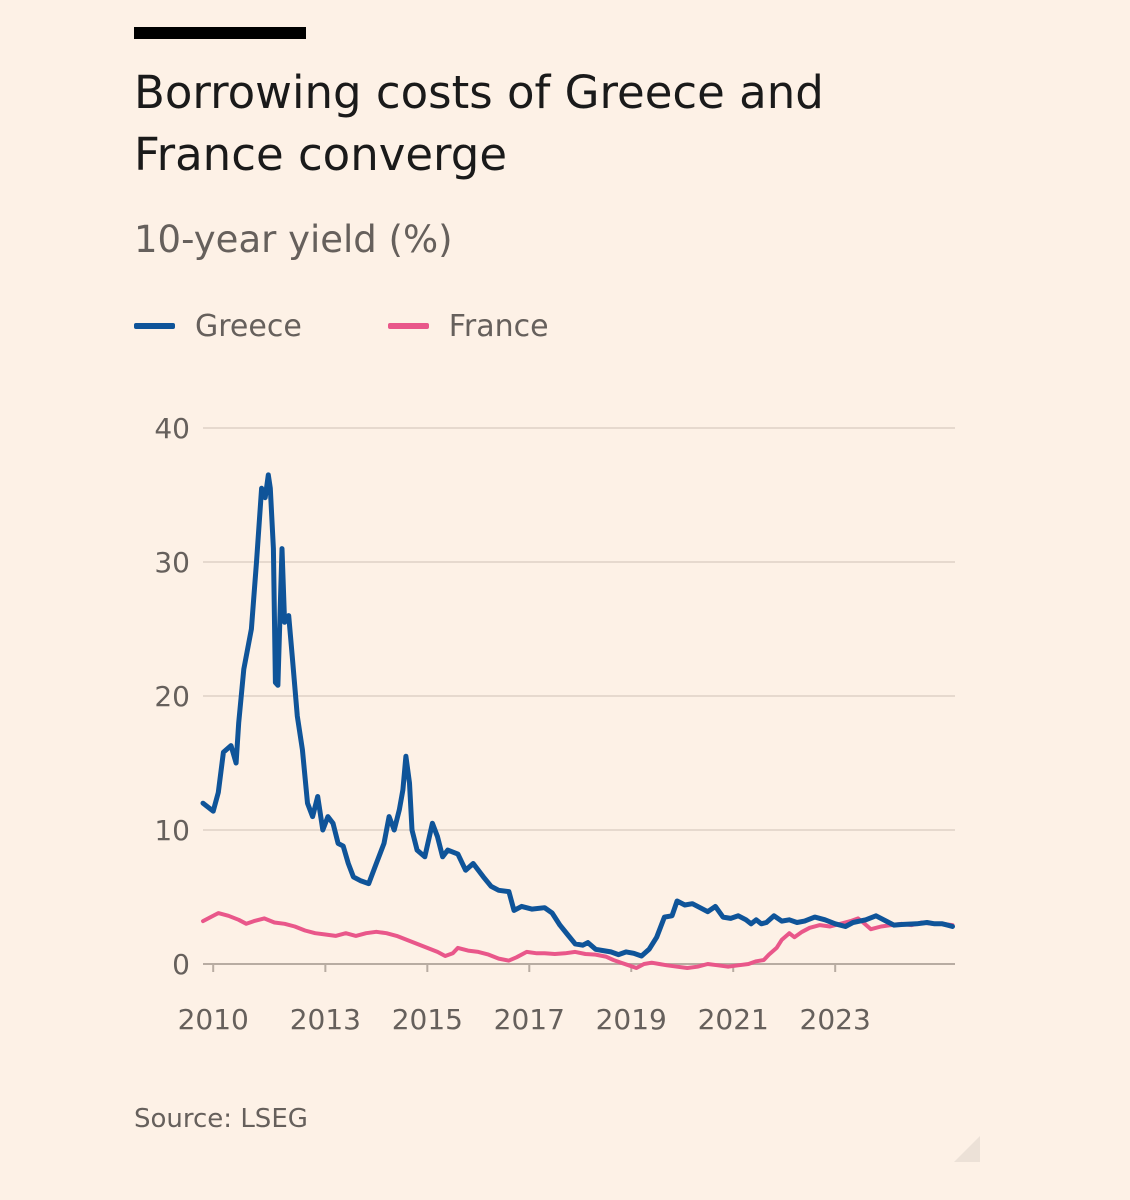 Image resolution: width=1130 pixels, height=1200 pixels. What do you see at coordinates (248, 326) in the screenshot?
I see `legend-label-greece: Greece` at bounding box center [248, 326].